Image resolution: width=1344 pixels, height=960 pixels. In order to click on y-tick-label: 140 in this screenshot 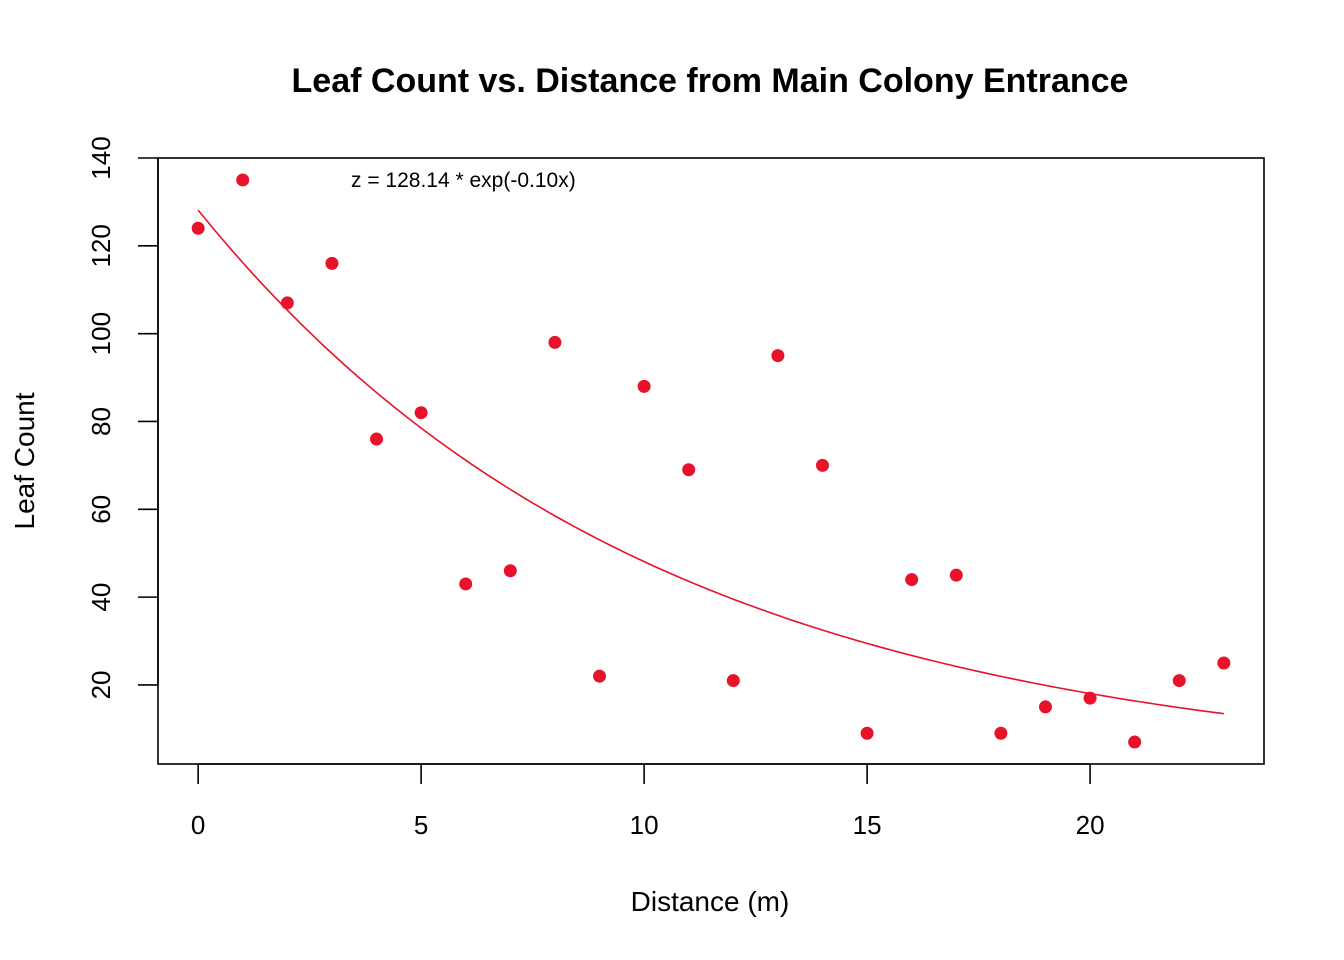, I will do `click(101, 157)`.